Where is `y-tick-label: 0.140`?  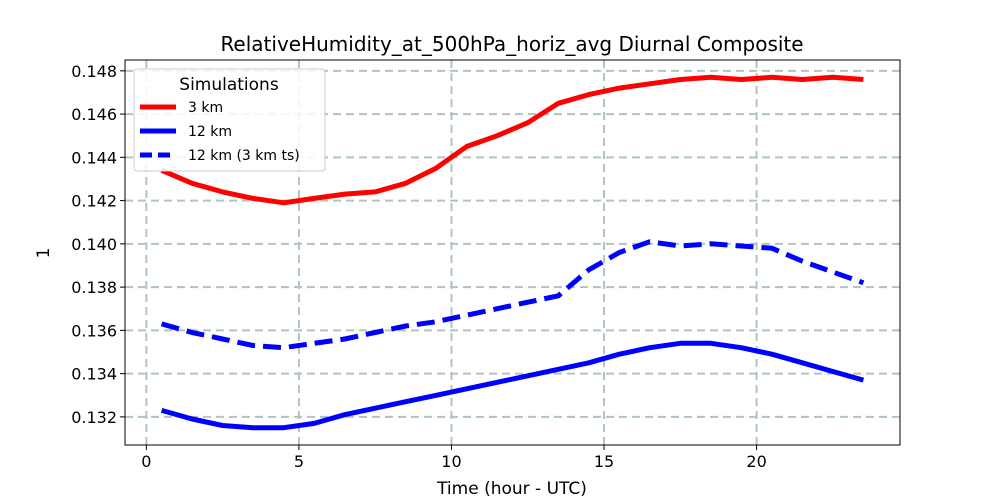
y-tick-label: 0.140 is located at coordinates (94, 244).